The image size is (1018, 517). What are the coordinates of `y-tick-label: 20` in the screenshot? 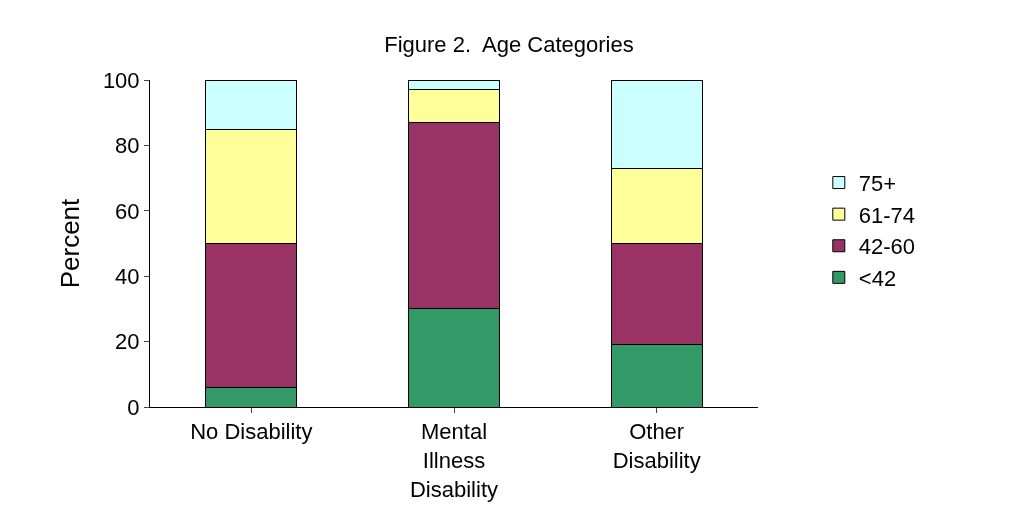 It's located at (127, 342).